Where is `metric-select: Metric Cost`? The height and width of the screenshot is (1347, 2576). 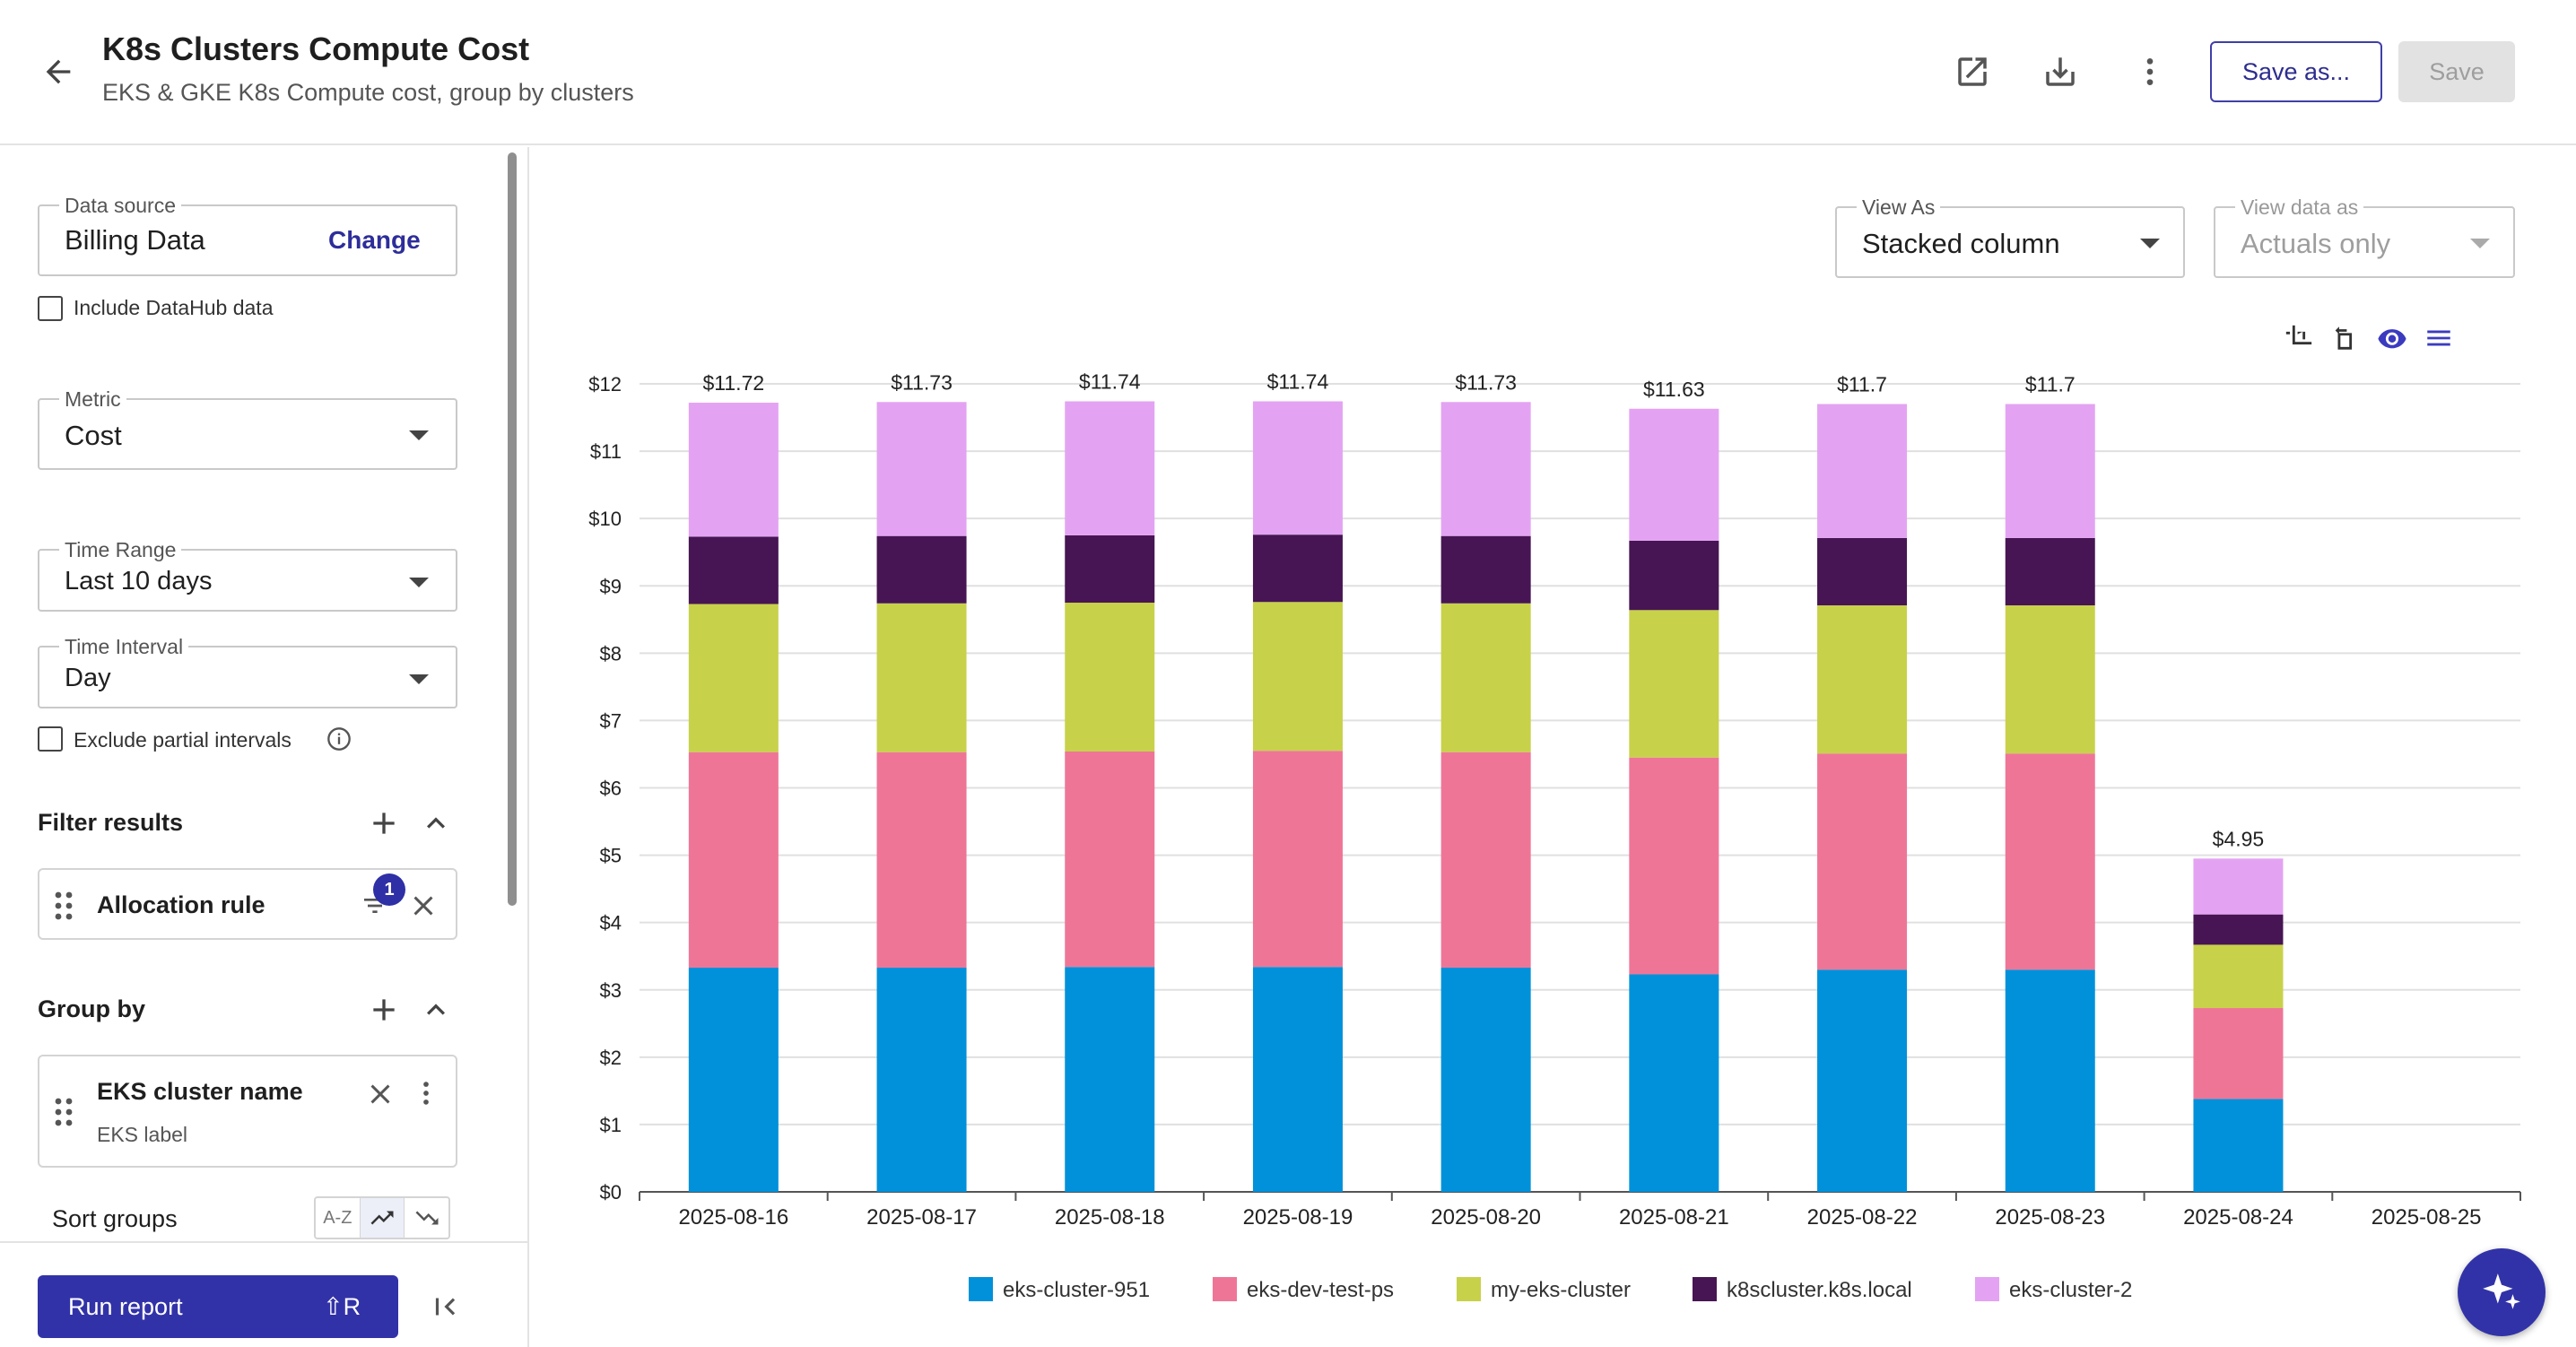
metric-select: Metric Cost is located at coordinates (247, 428).